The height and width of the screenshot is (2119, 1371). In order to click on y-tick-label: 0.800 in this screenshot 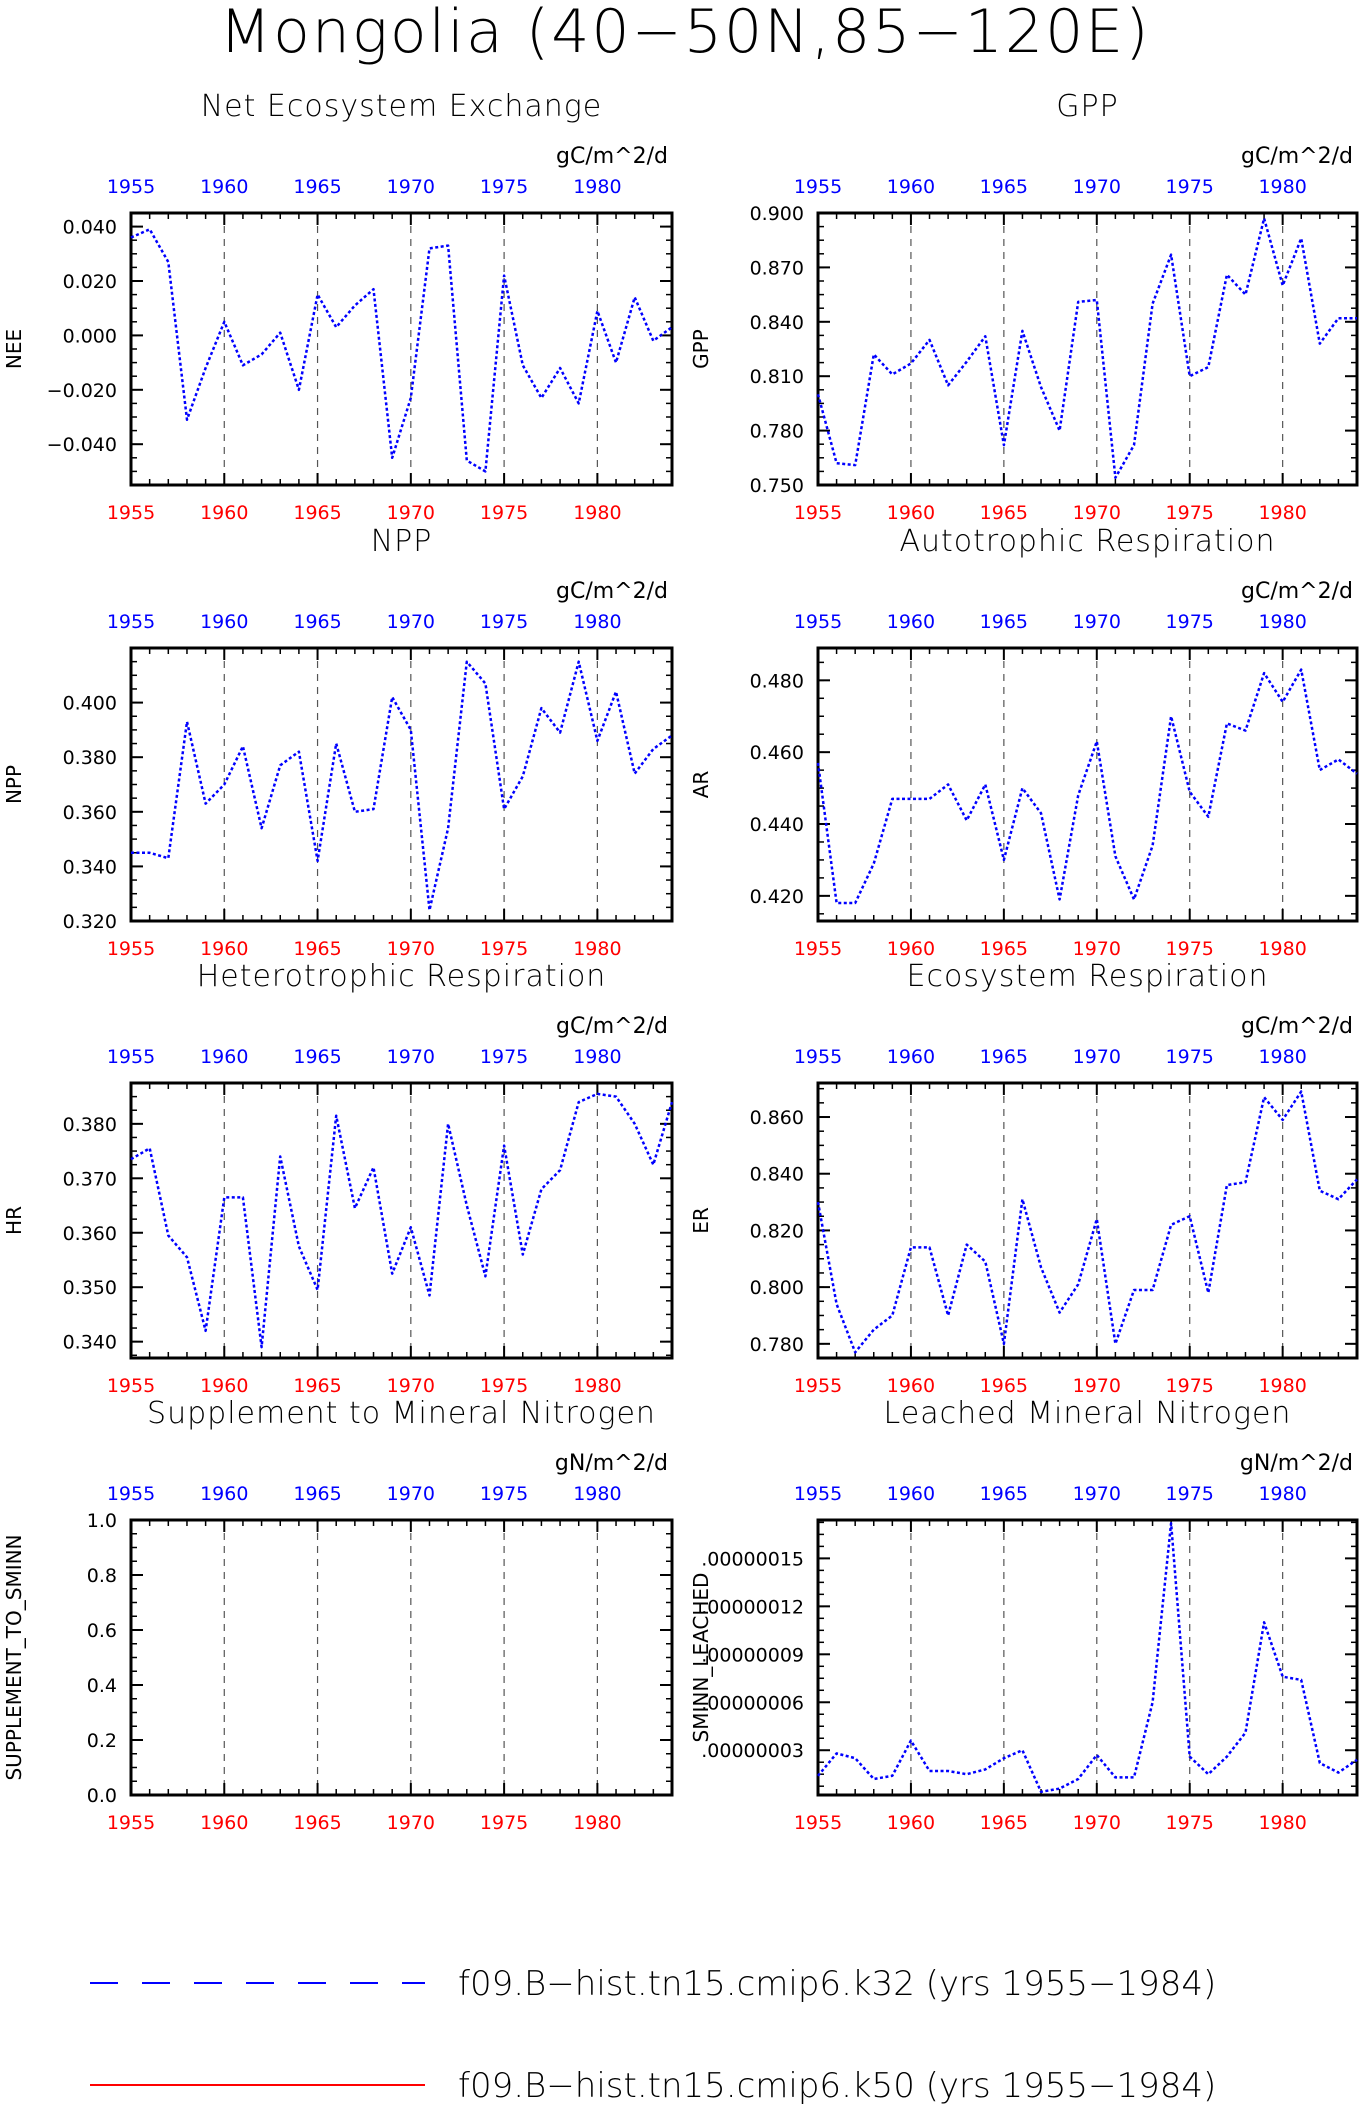, I will do `click(777, 1288)`.